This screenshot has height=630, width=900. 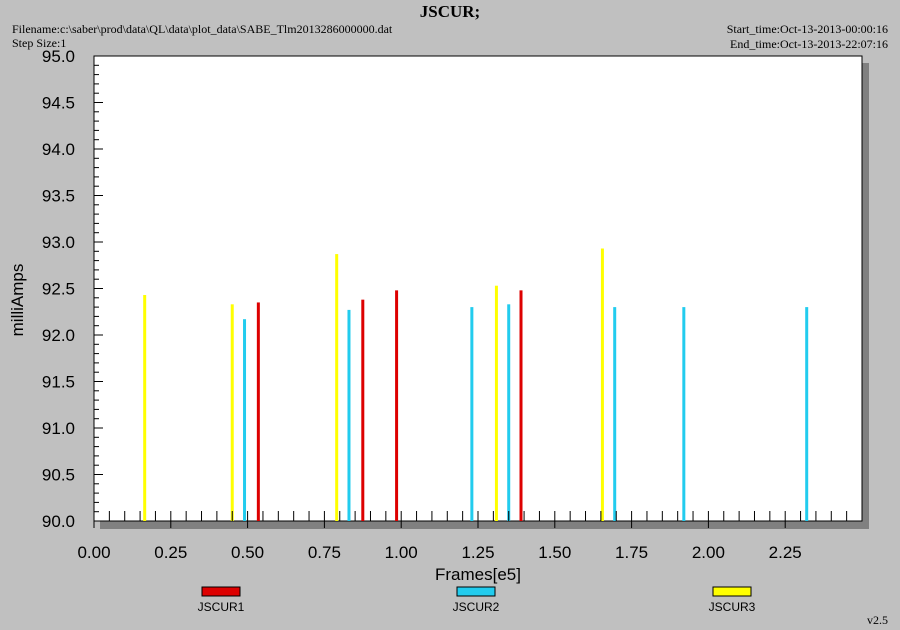 What do you see at coordinates (785, 552) in the screenshot?
I see `x-tick-label: 2.25` at bounding box center [785, 552].